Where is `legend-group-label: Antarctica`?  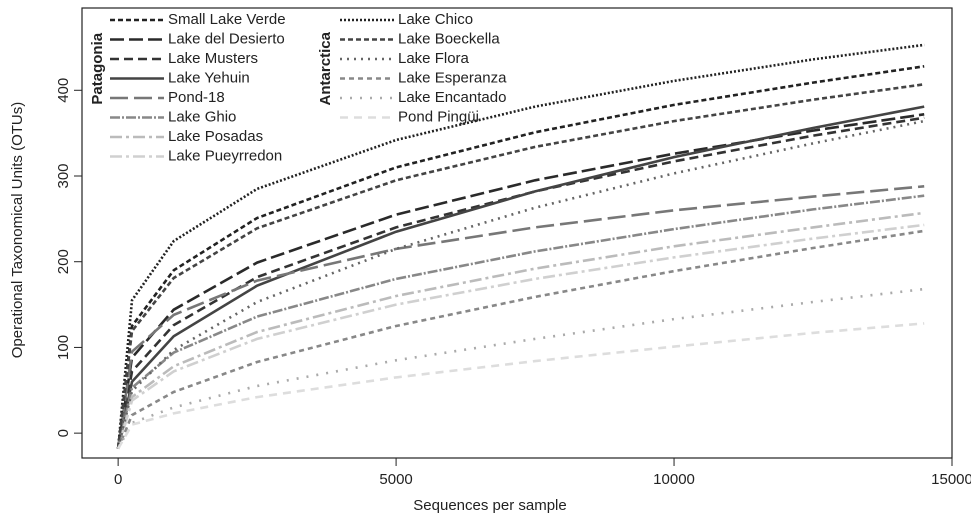 legend-group-label: Antarctica is located at coordinates (325, 68).